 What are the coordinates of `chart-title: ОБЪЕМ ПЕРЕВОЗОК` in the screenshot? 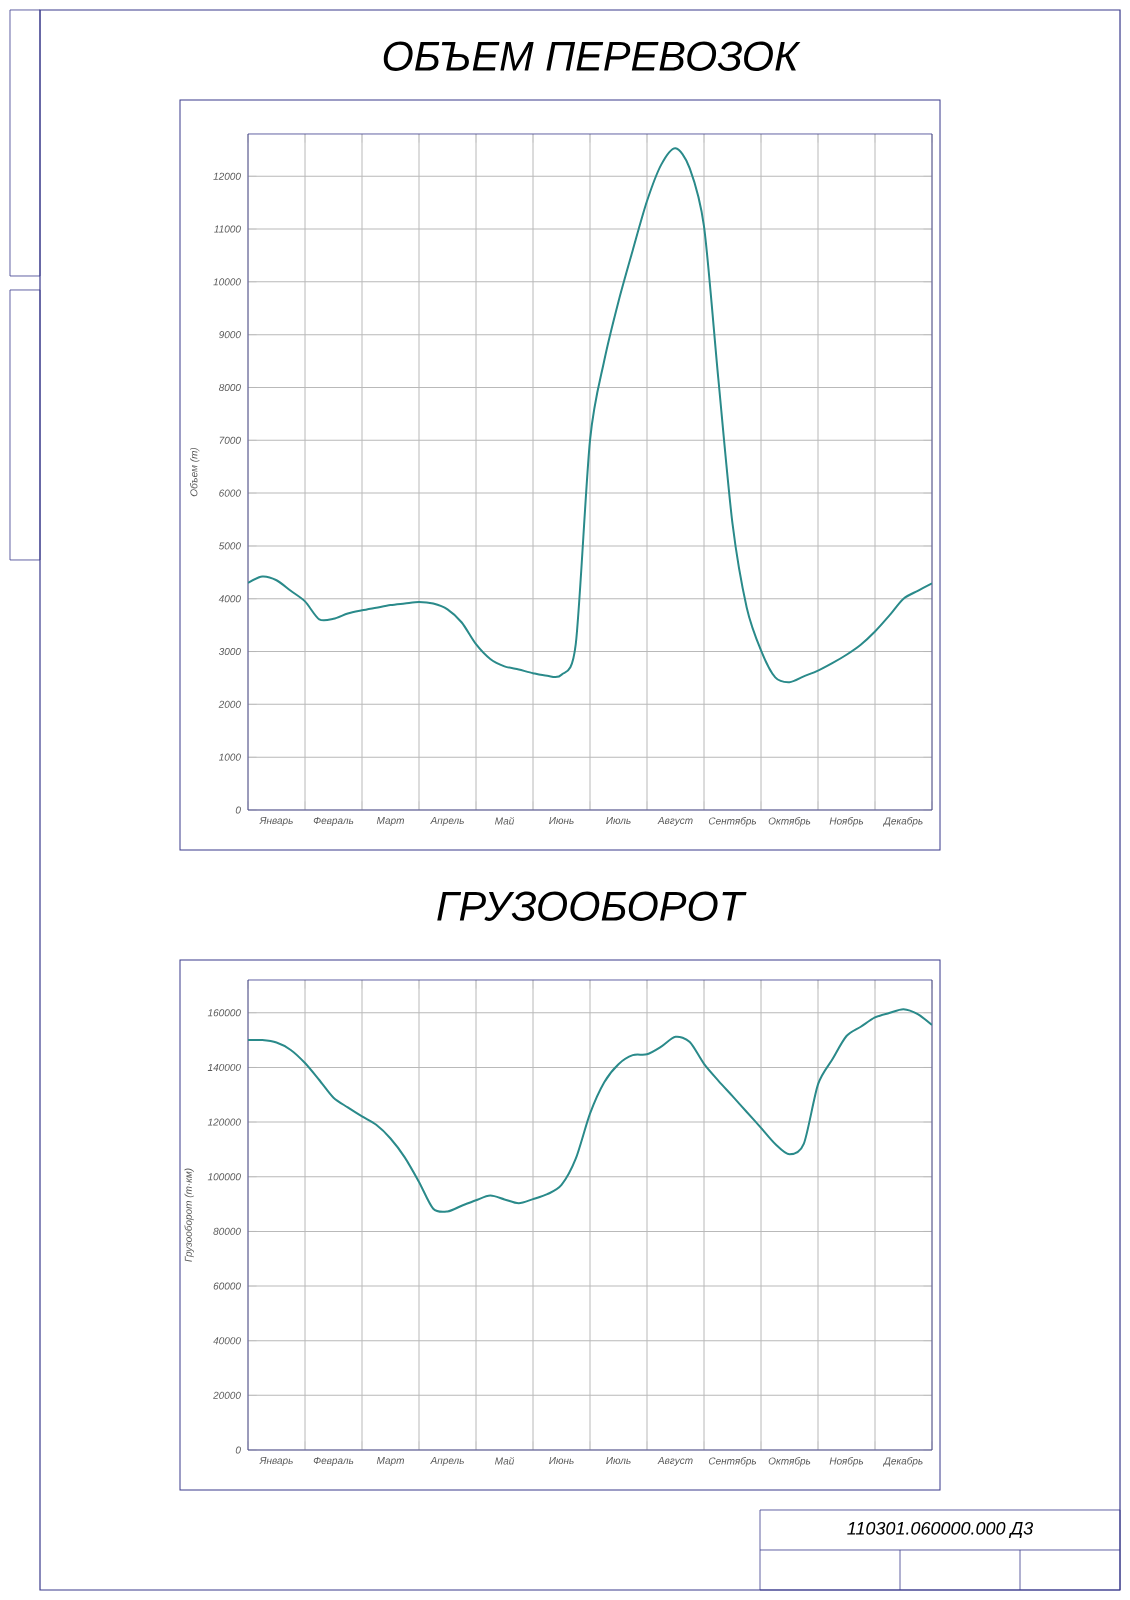 It's located at (592, 56).